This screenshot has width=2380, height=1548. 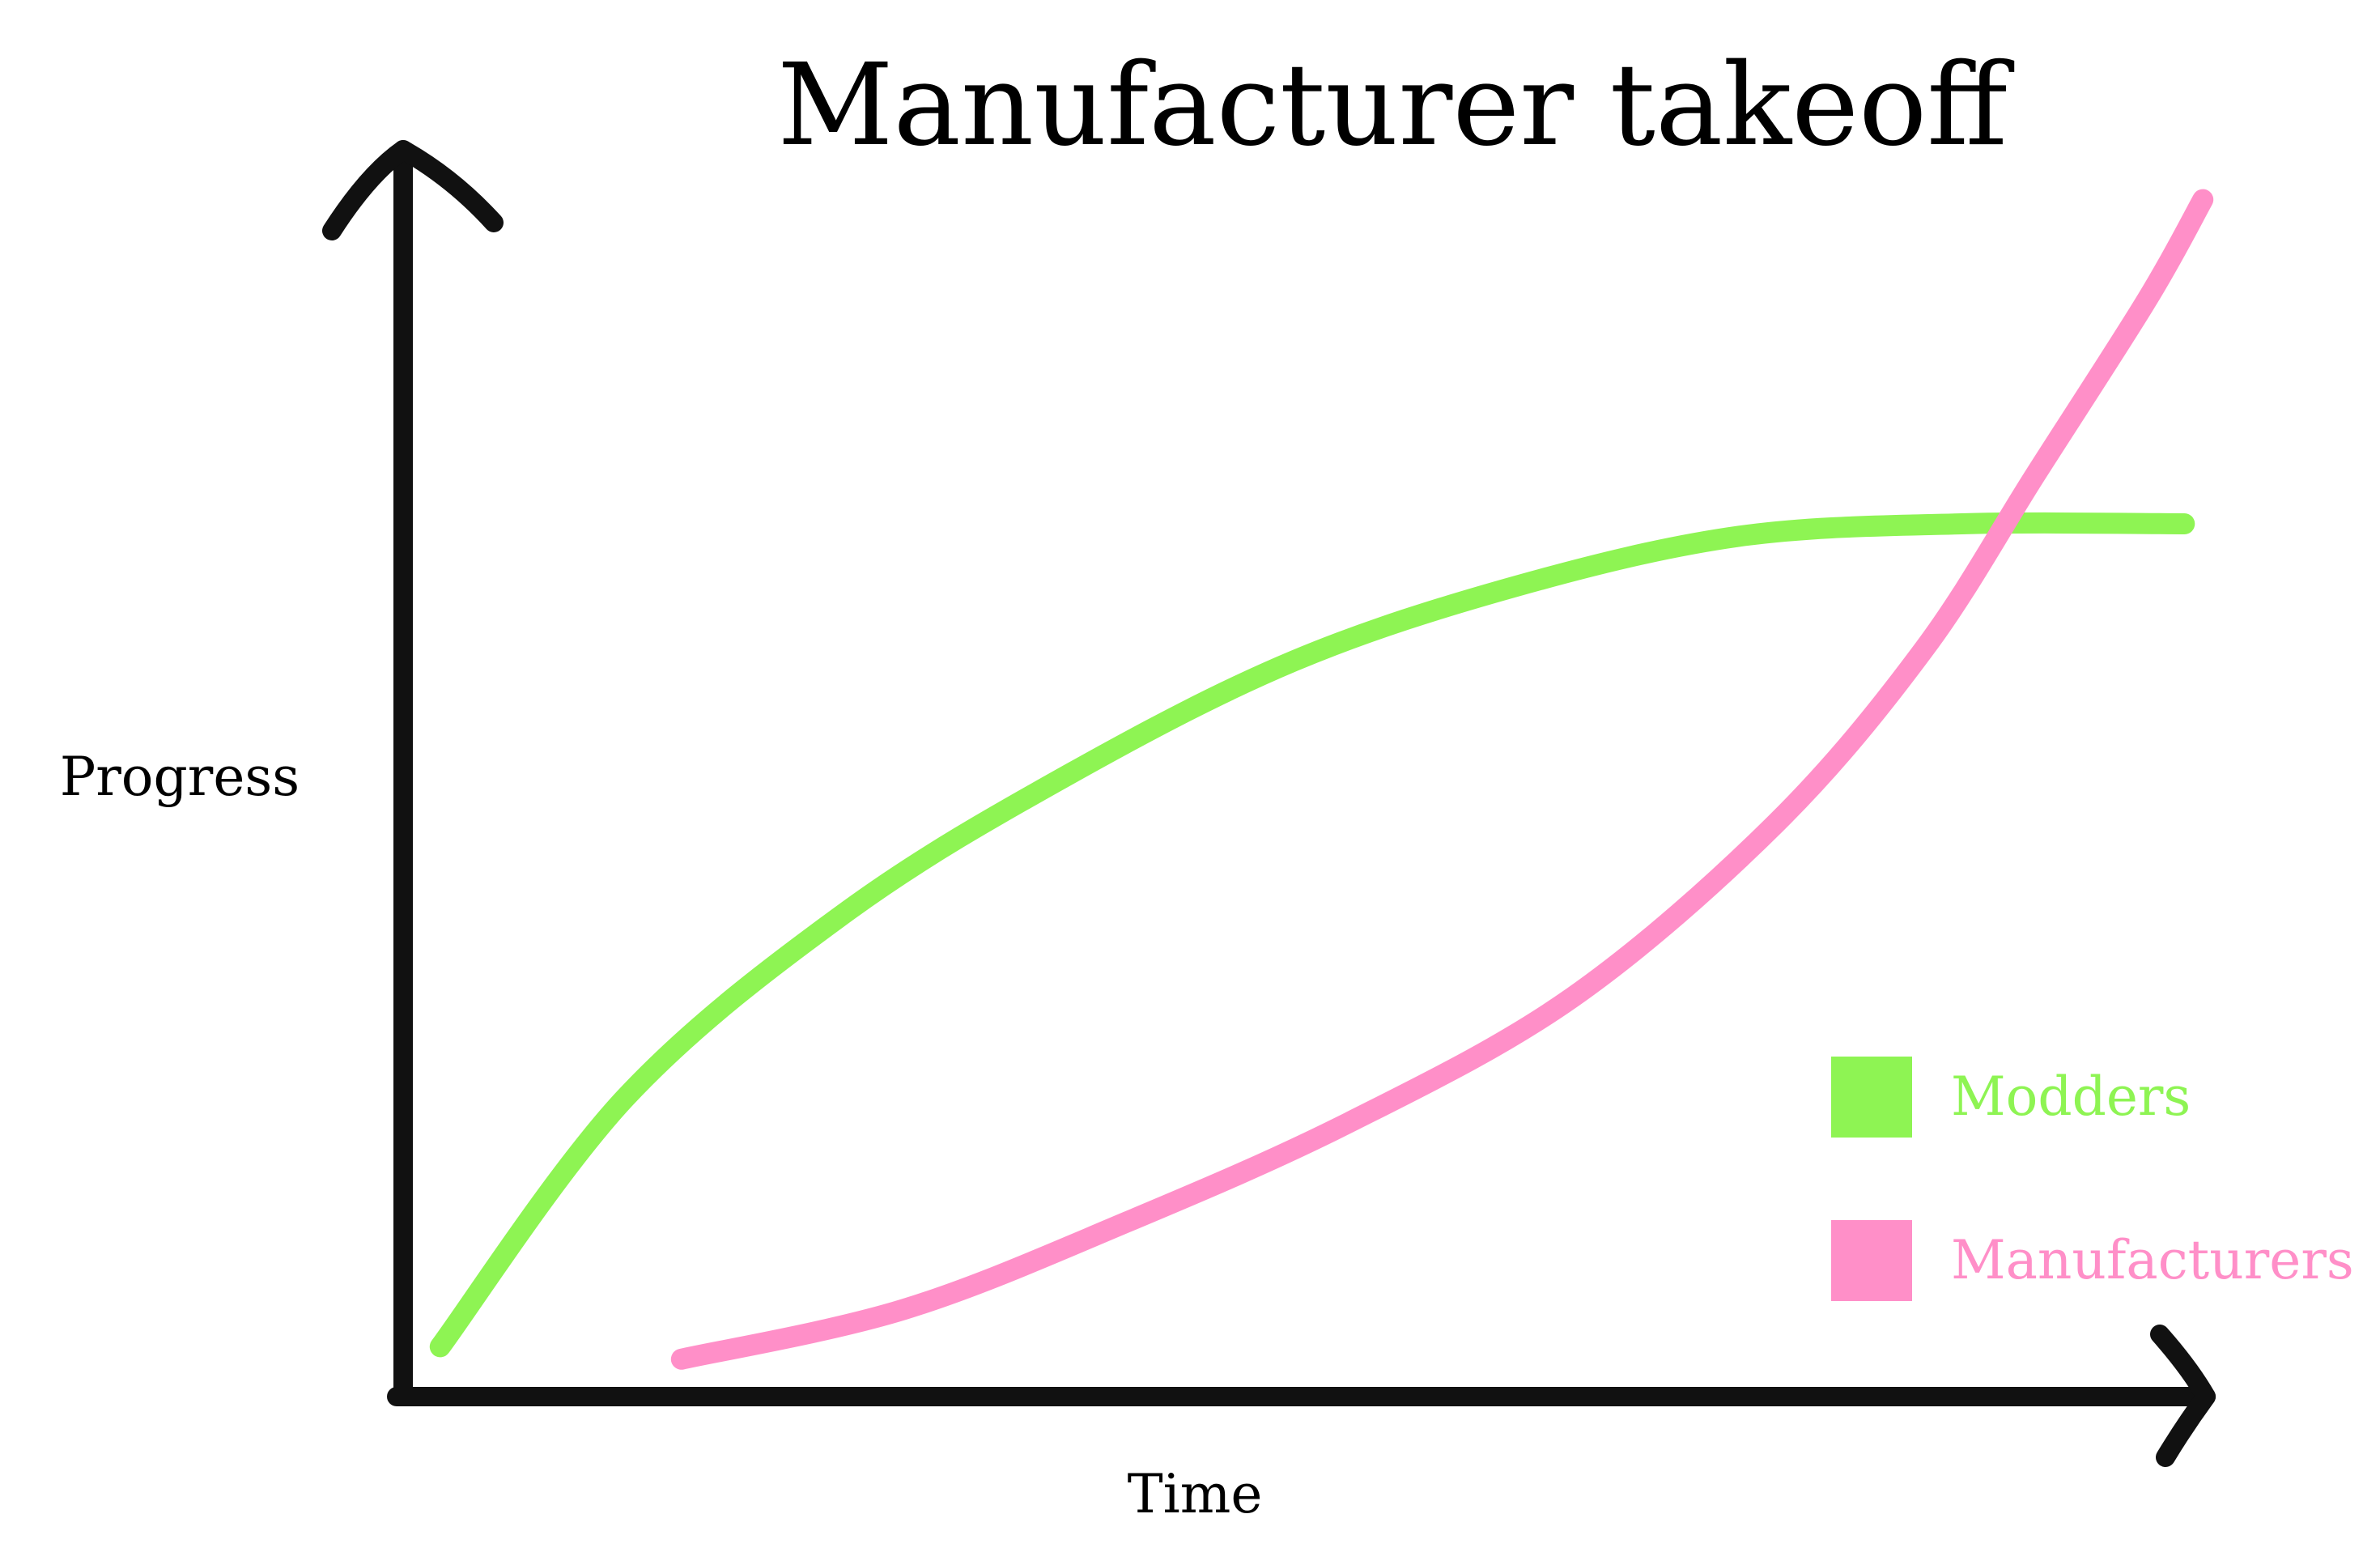 I want to click on legend-label-modders: Modders, so click(x=2071, y=1097).